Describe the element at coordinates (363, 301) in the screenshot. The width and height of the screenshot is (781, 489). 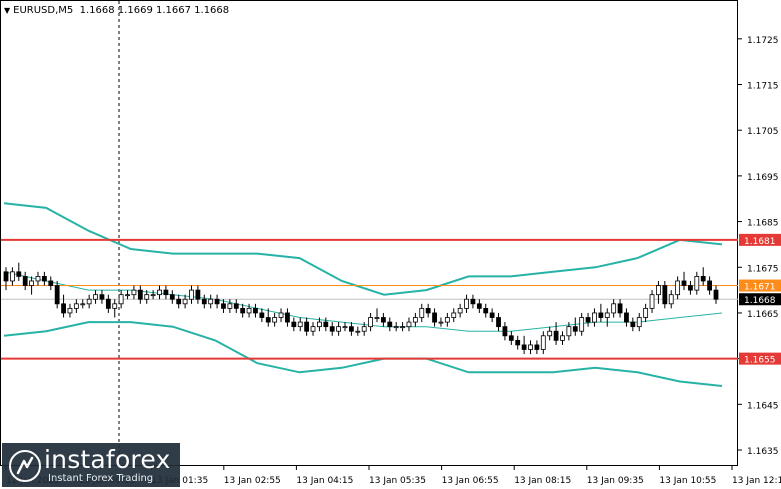
I see `bollinger-middle` at that location.